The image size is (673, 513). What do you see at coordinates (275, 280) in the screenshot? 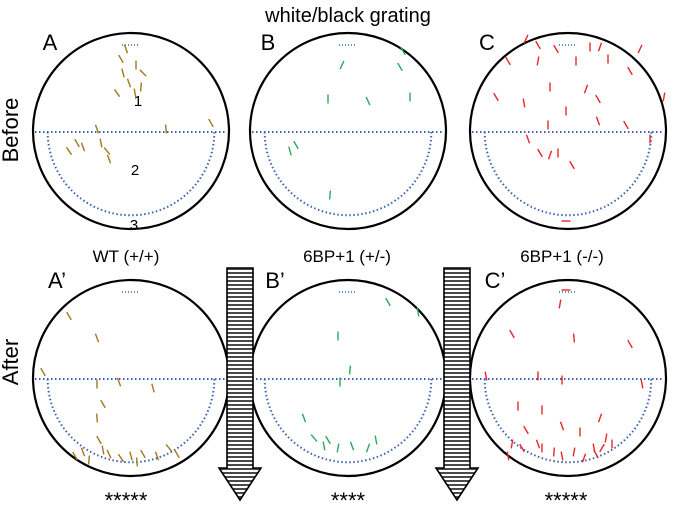
I see `panel-letter-b-prime: B’` at bounding box center [275, 280].